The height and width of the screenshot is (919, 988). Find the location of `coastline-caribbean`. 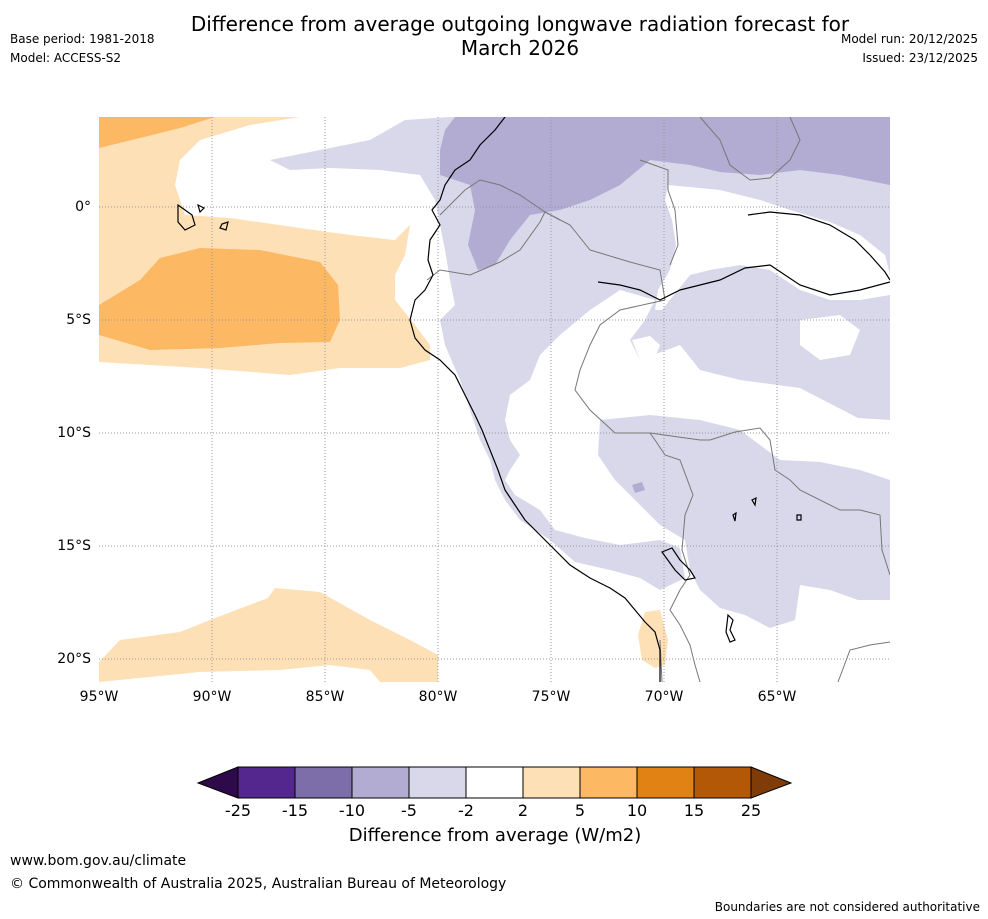

coastline-caribbean is located at coordinates (818, 246).